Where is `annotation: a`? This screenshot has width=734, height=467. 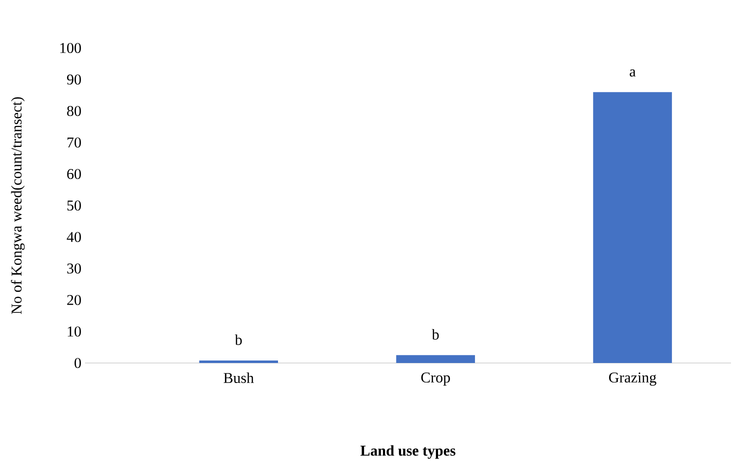 annotation: a is located at coordinates (633, 73).